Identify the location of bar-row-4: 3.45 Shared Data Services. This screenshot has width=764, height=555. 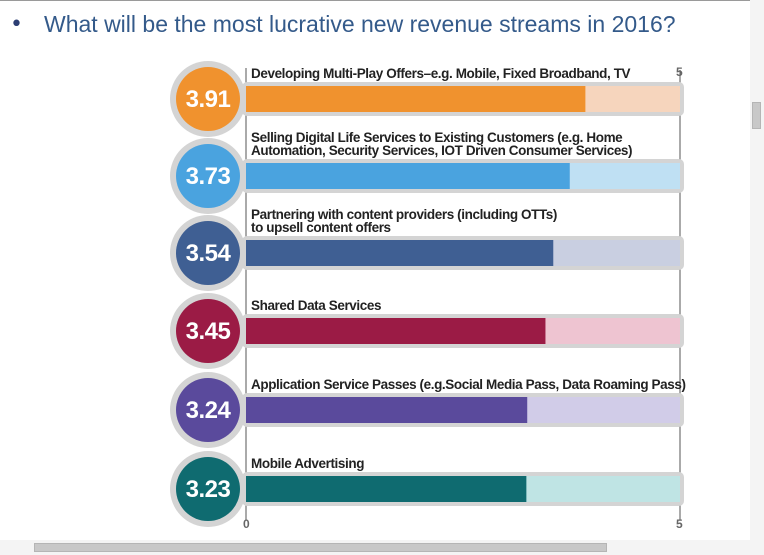
(427, 331).